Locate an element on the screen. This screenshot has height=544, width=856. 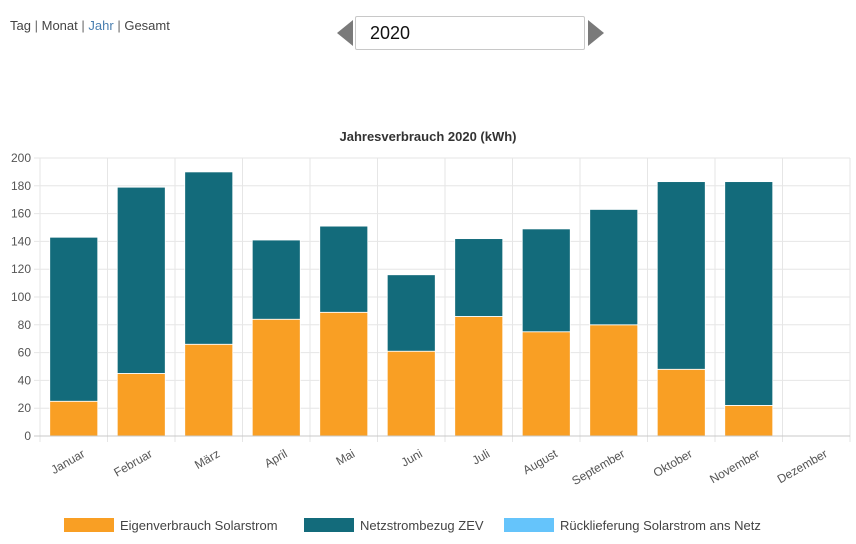
nav-tag: Tag is located at coordinates (20, 25).